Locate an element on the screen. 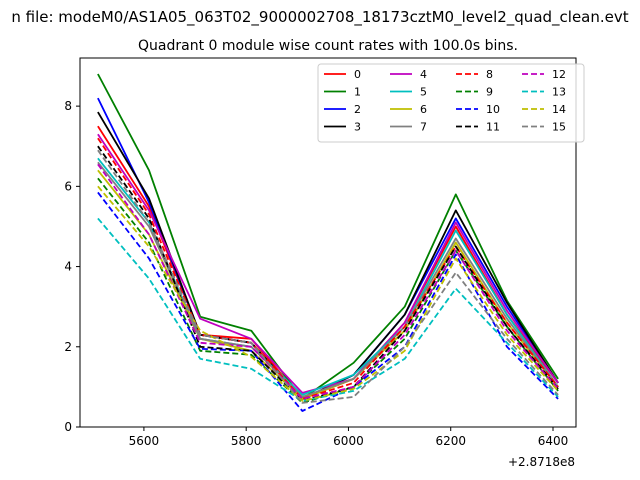 The height and width of the screenshot is (480, 640). x-tick-label: 5800 is located at coordinates (246, 441).